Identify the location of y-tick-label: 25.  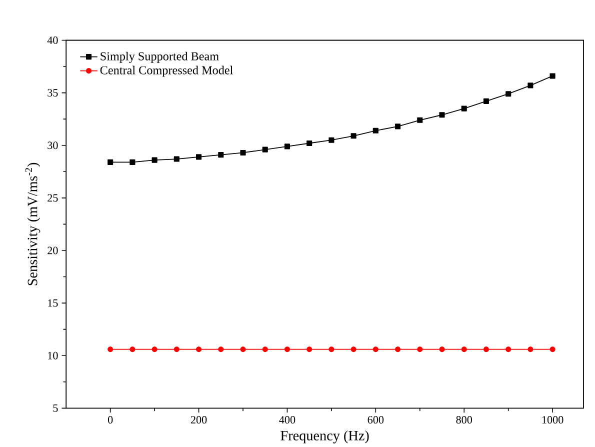
(53, 198).